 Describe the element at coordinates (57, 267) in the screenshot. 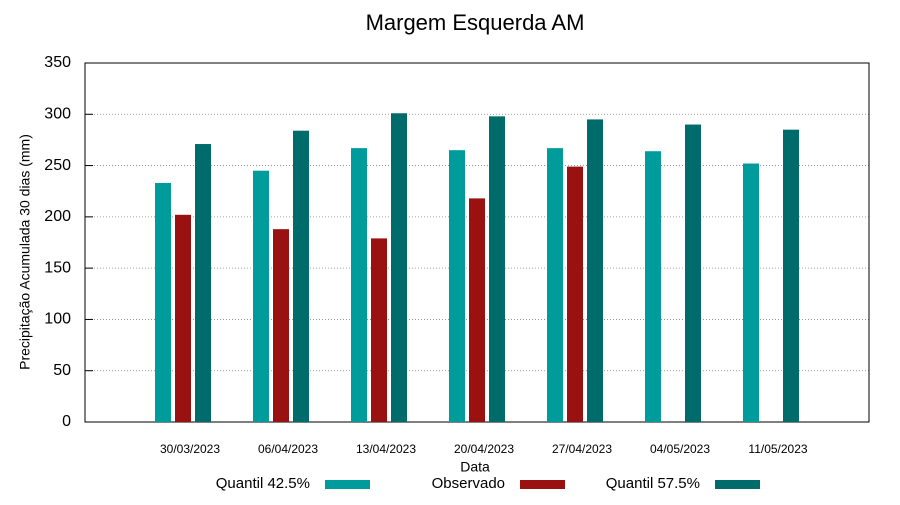

I see `y-tick-label: 150` at that location.